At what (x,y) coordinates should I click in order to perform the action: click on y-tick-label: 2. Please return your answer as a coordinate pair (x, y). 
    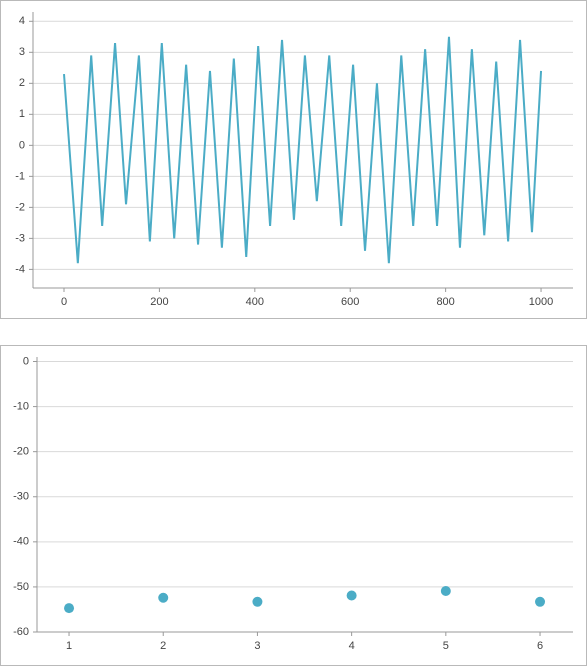
    Looking at the image, I should click on (22, 83).